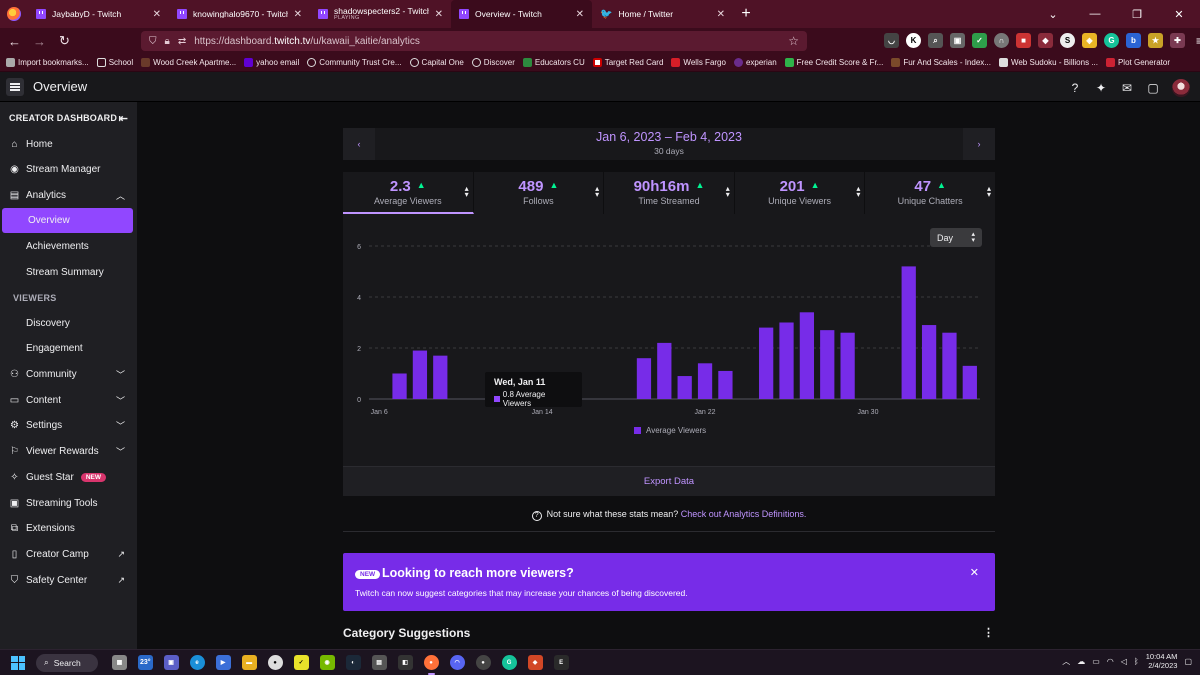  I want to click on magnifier-extension-icon: ⌕, so click(935, 40).